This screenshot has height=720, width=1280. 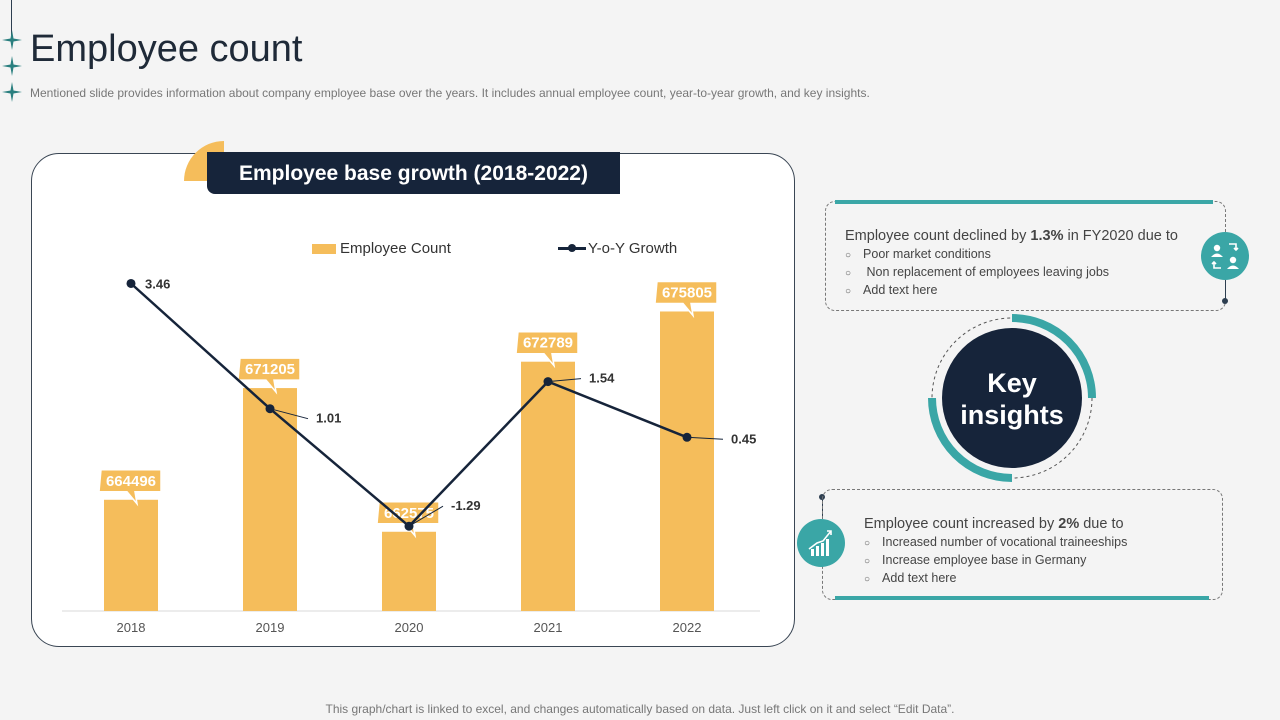 I want to click on legend-employee-count: Employee Count, so click(x=381, y=248).